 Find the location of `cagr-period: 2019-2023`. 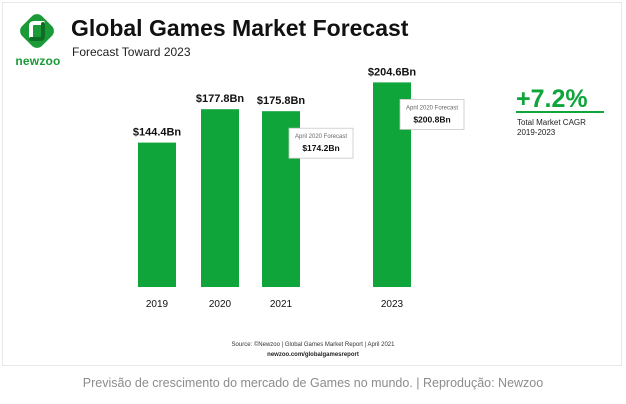

cagr-period: 2019-2023 is located at coordinates (536, 132).